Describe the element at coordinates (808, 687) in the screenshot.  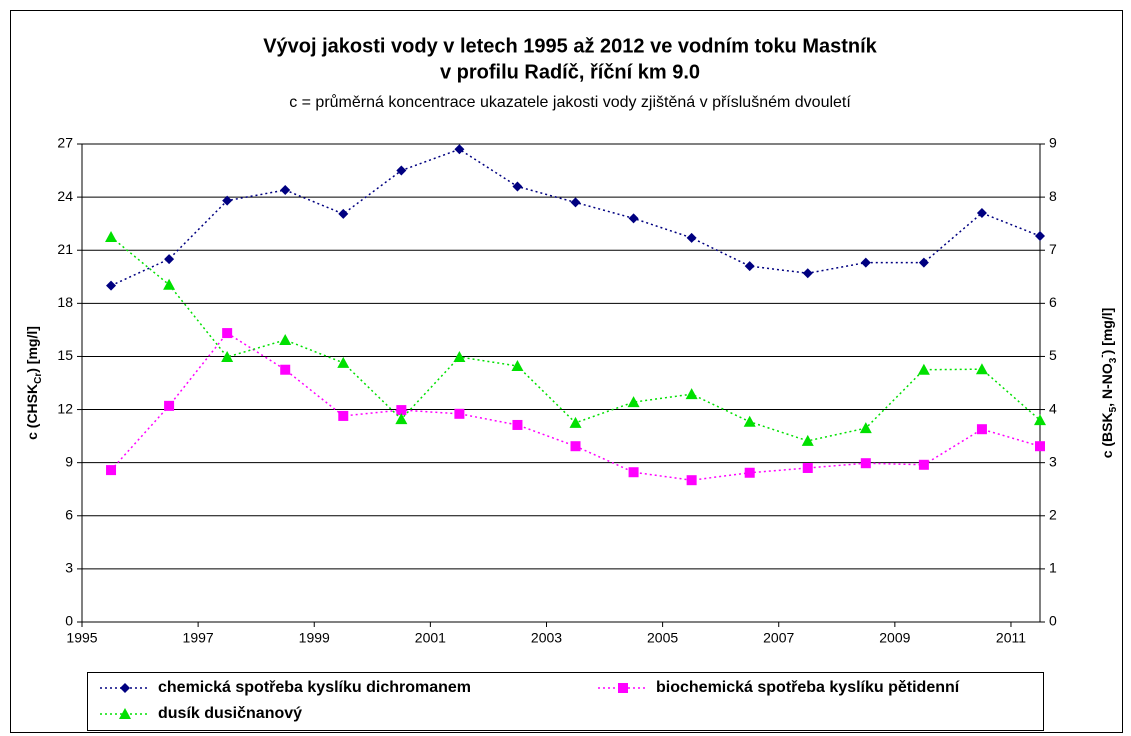
I see `legend-label: biochemická spotřeba kyslíku pětidenní` at that location.